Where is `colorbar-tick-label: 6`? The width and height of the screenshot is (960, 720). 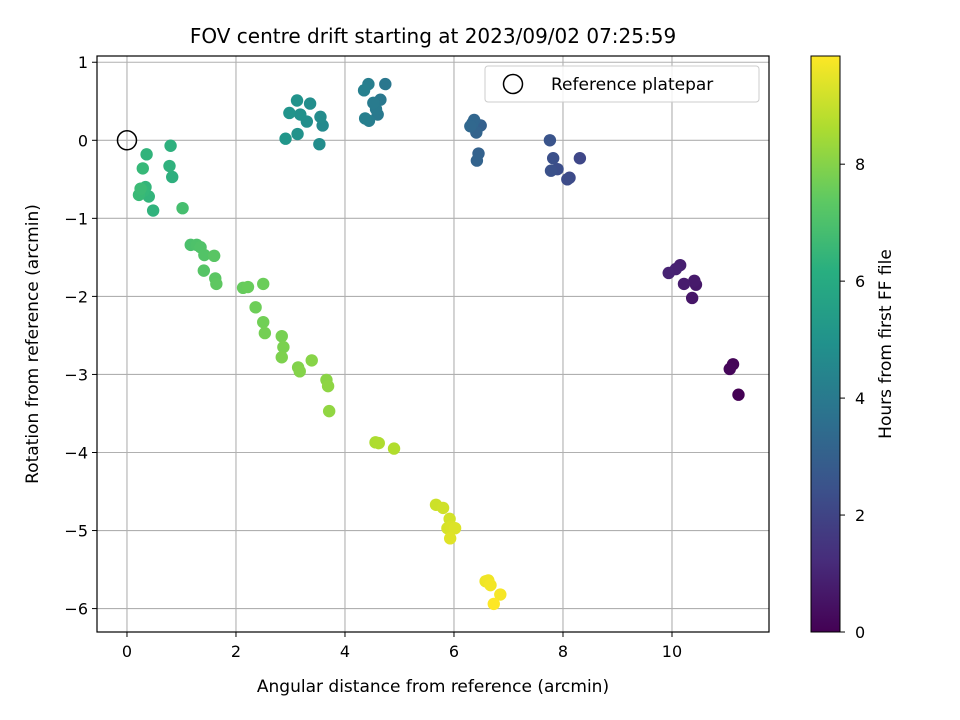
colorbar-tick-label: 6 is located at coordinates (860, 281).